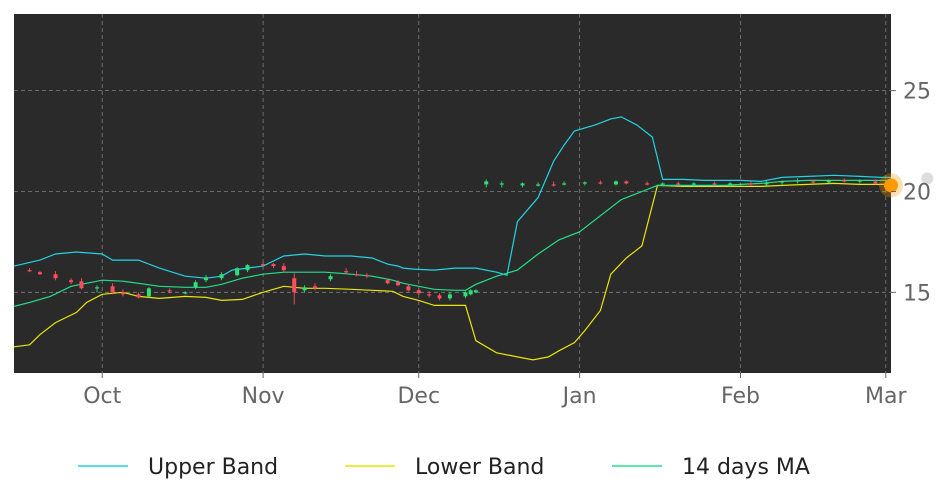  Describe the element at coordinates (213, 467) in the screenshot. I see `legend-label: Upper Band` at that location.